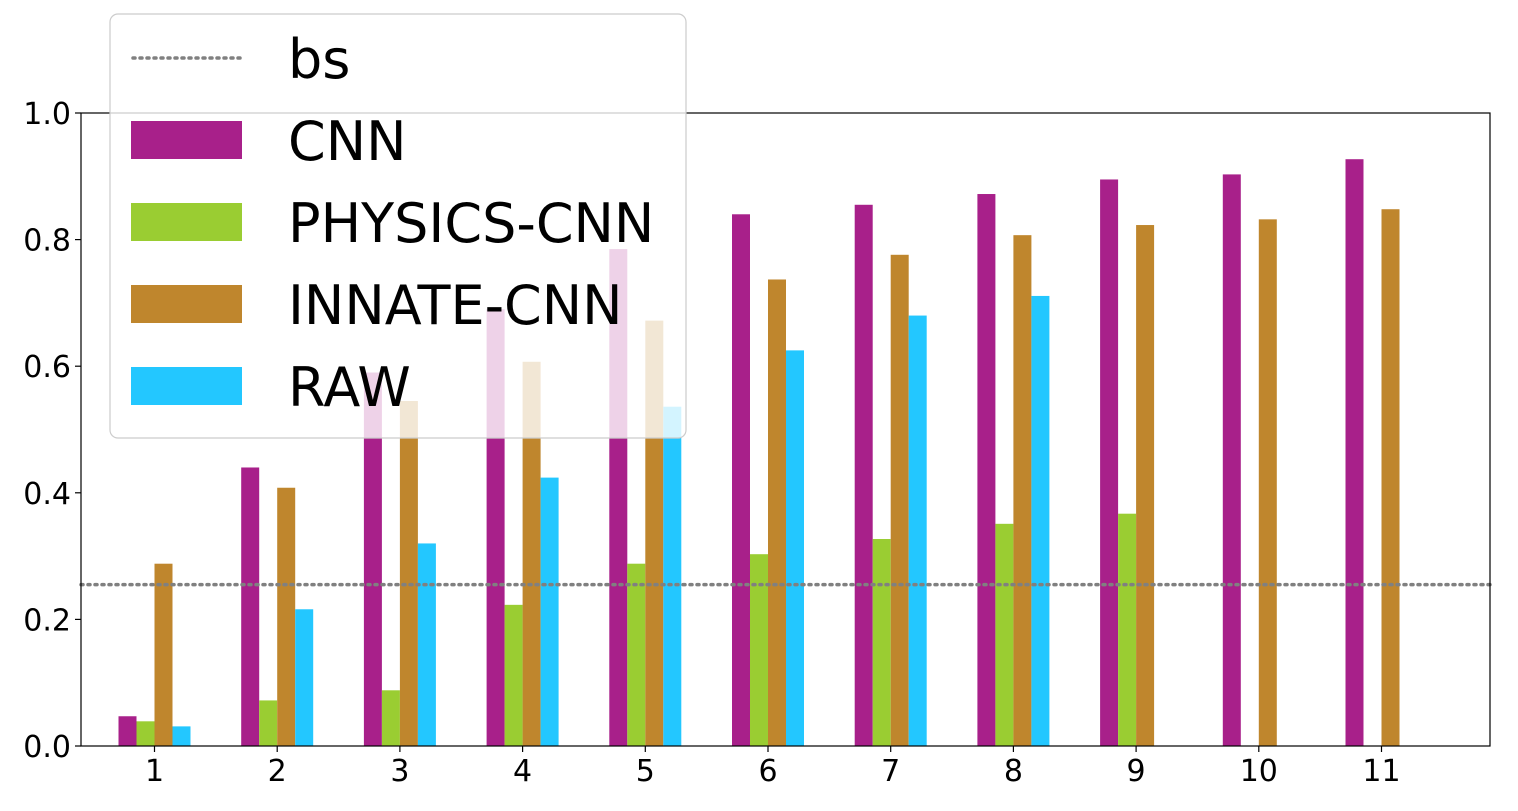  Describe the element at coordinates (186, 386) in the screenshot. I see `legend-swatch-raw` at that location.